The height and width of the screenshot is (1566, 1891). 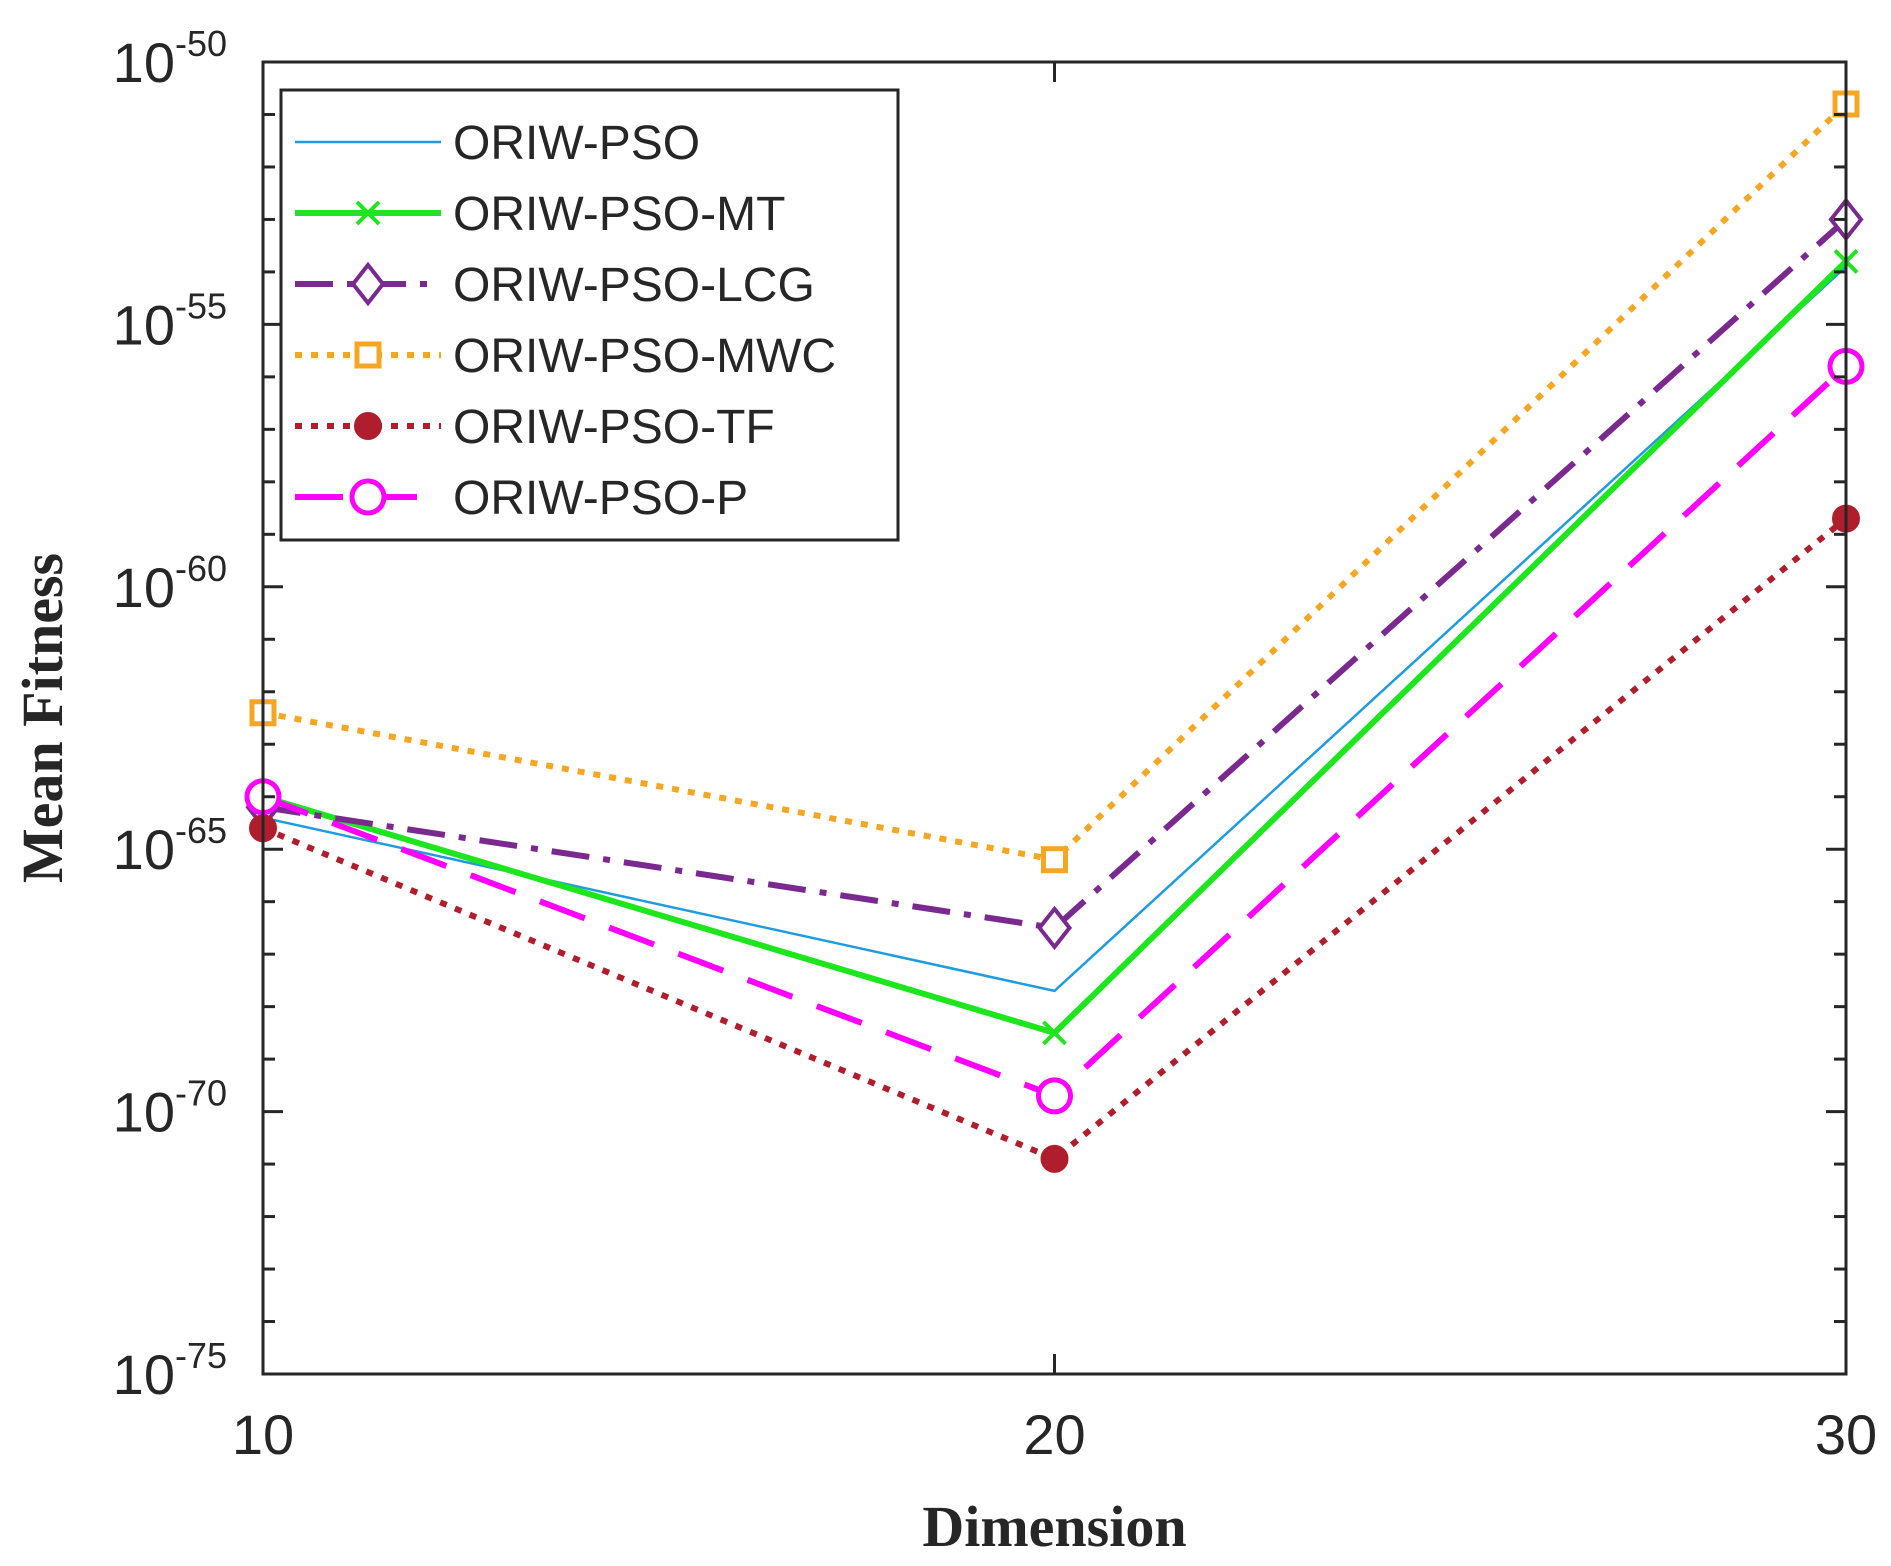 I want to click on legend-label-oriw-pso-mwc: ORIW-PSO-MWC, so click(x=644, y=356).